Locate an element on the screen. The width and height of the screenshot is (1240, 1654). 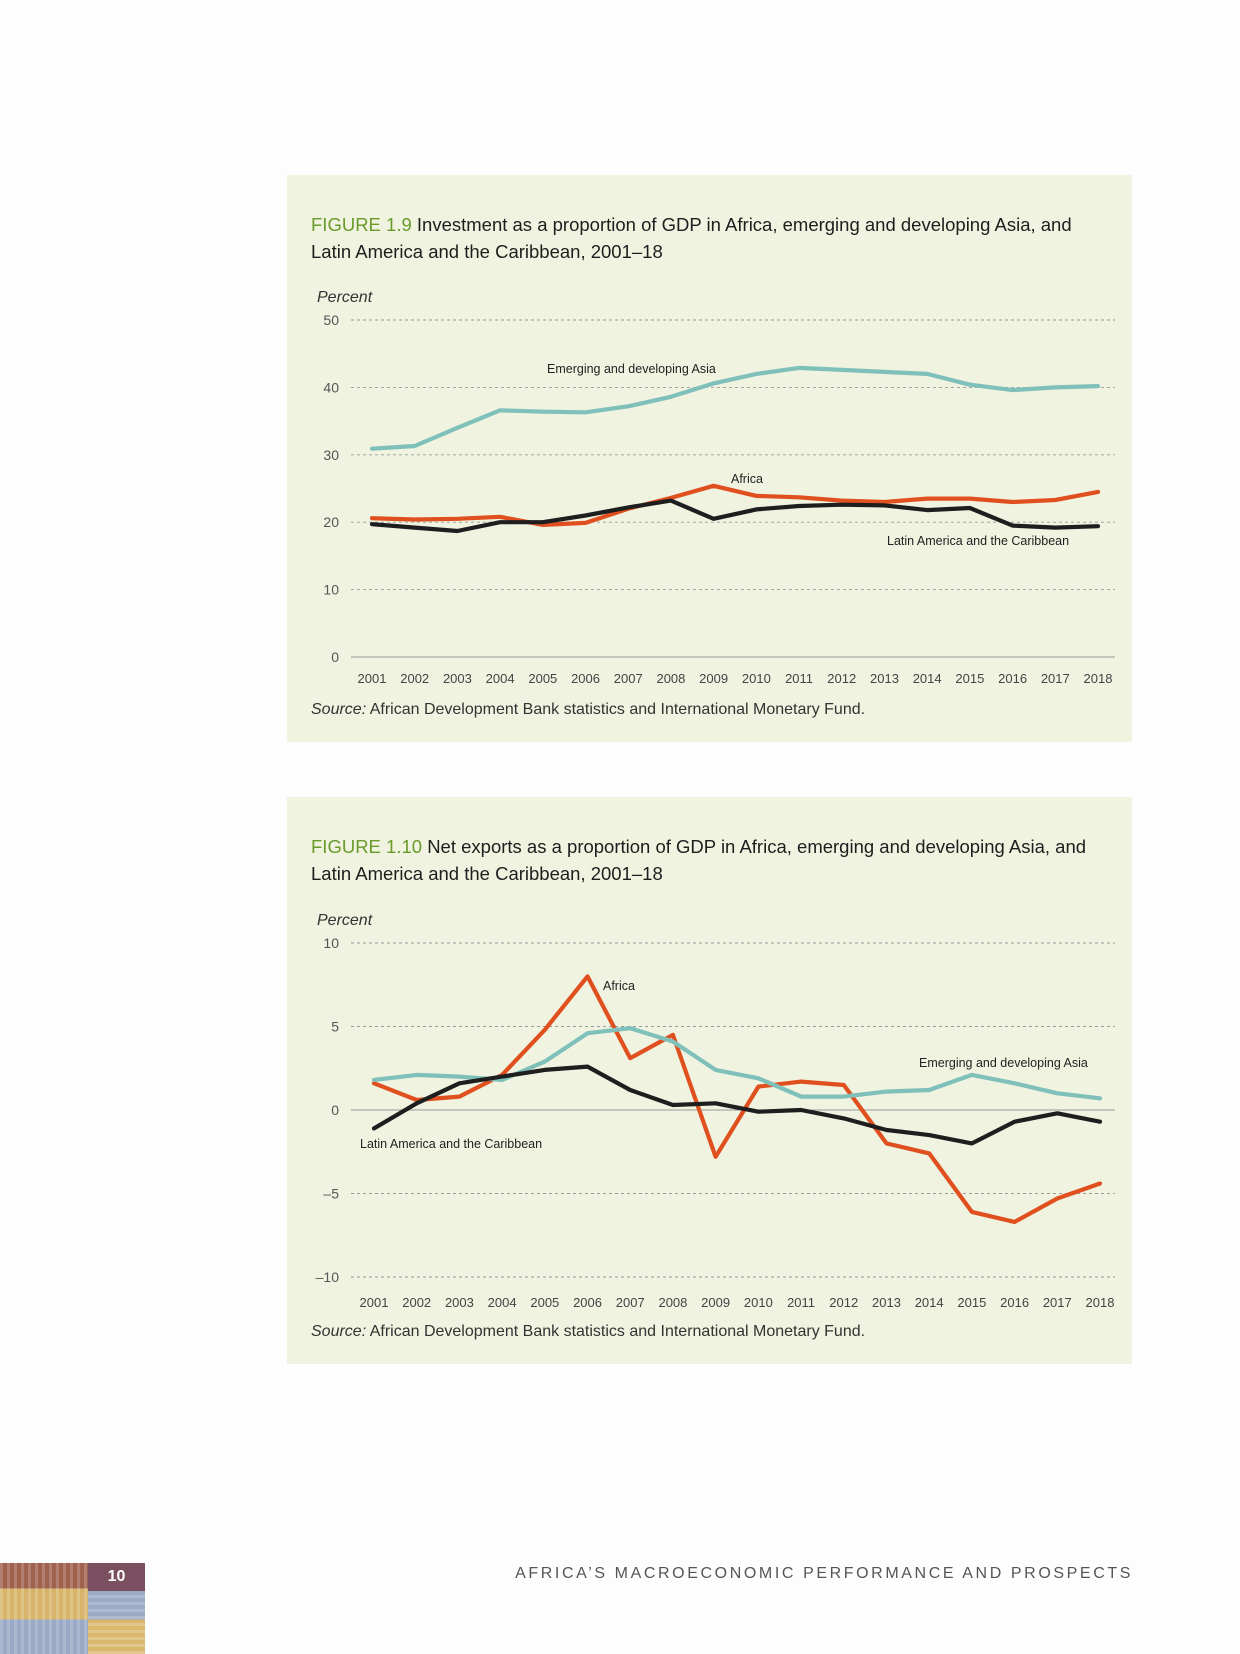
decorative-fabric-patch is located at coordinates (116, 1622).